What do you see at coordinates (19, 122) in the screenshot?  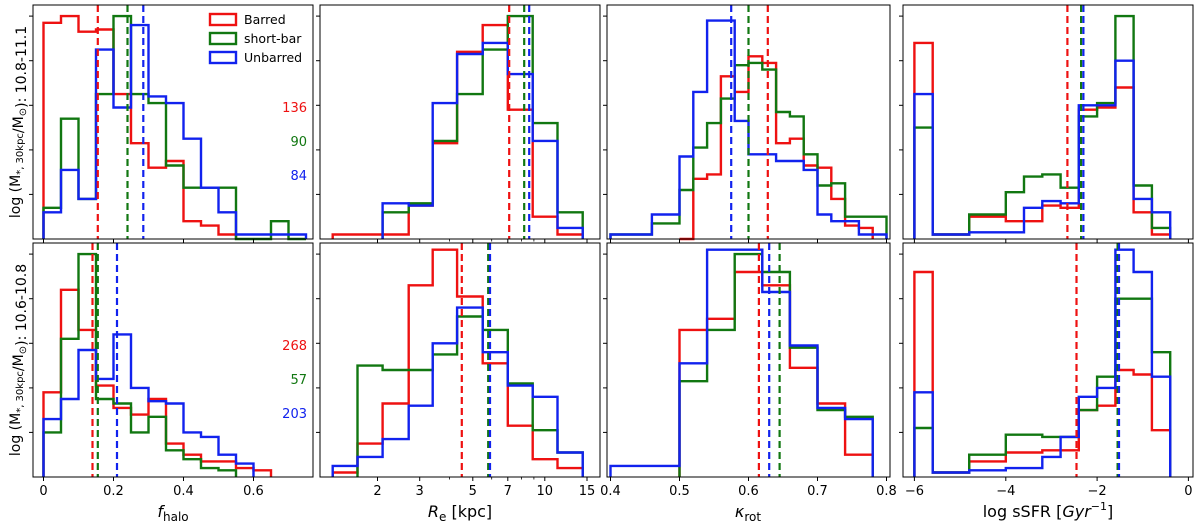 I see `row-label-0: log (M*, 30kpc/M⊙): 10.8-11.1` at bounding box center [19, 122].